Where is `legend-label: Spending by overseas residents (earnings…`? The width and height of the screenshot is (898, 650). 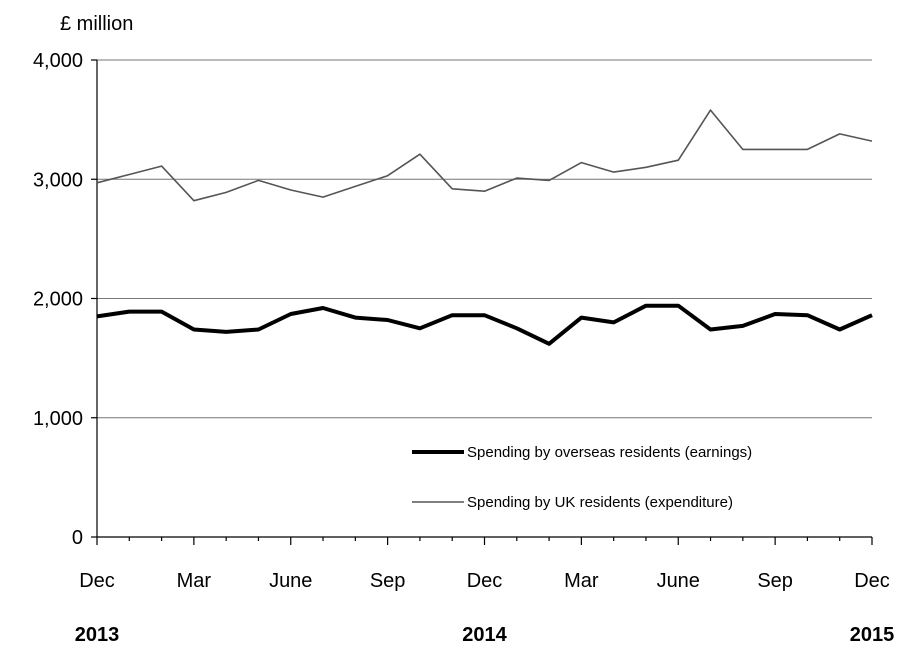
legend-label: Spending by overseas residents (earnings… is located at coordinates (609, 452).